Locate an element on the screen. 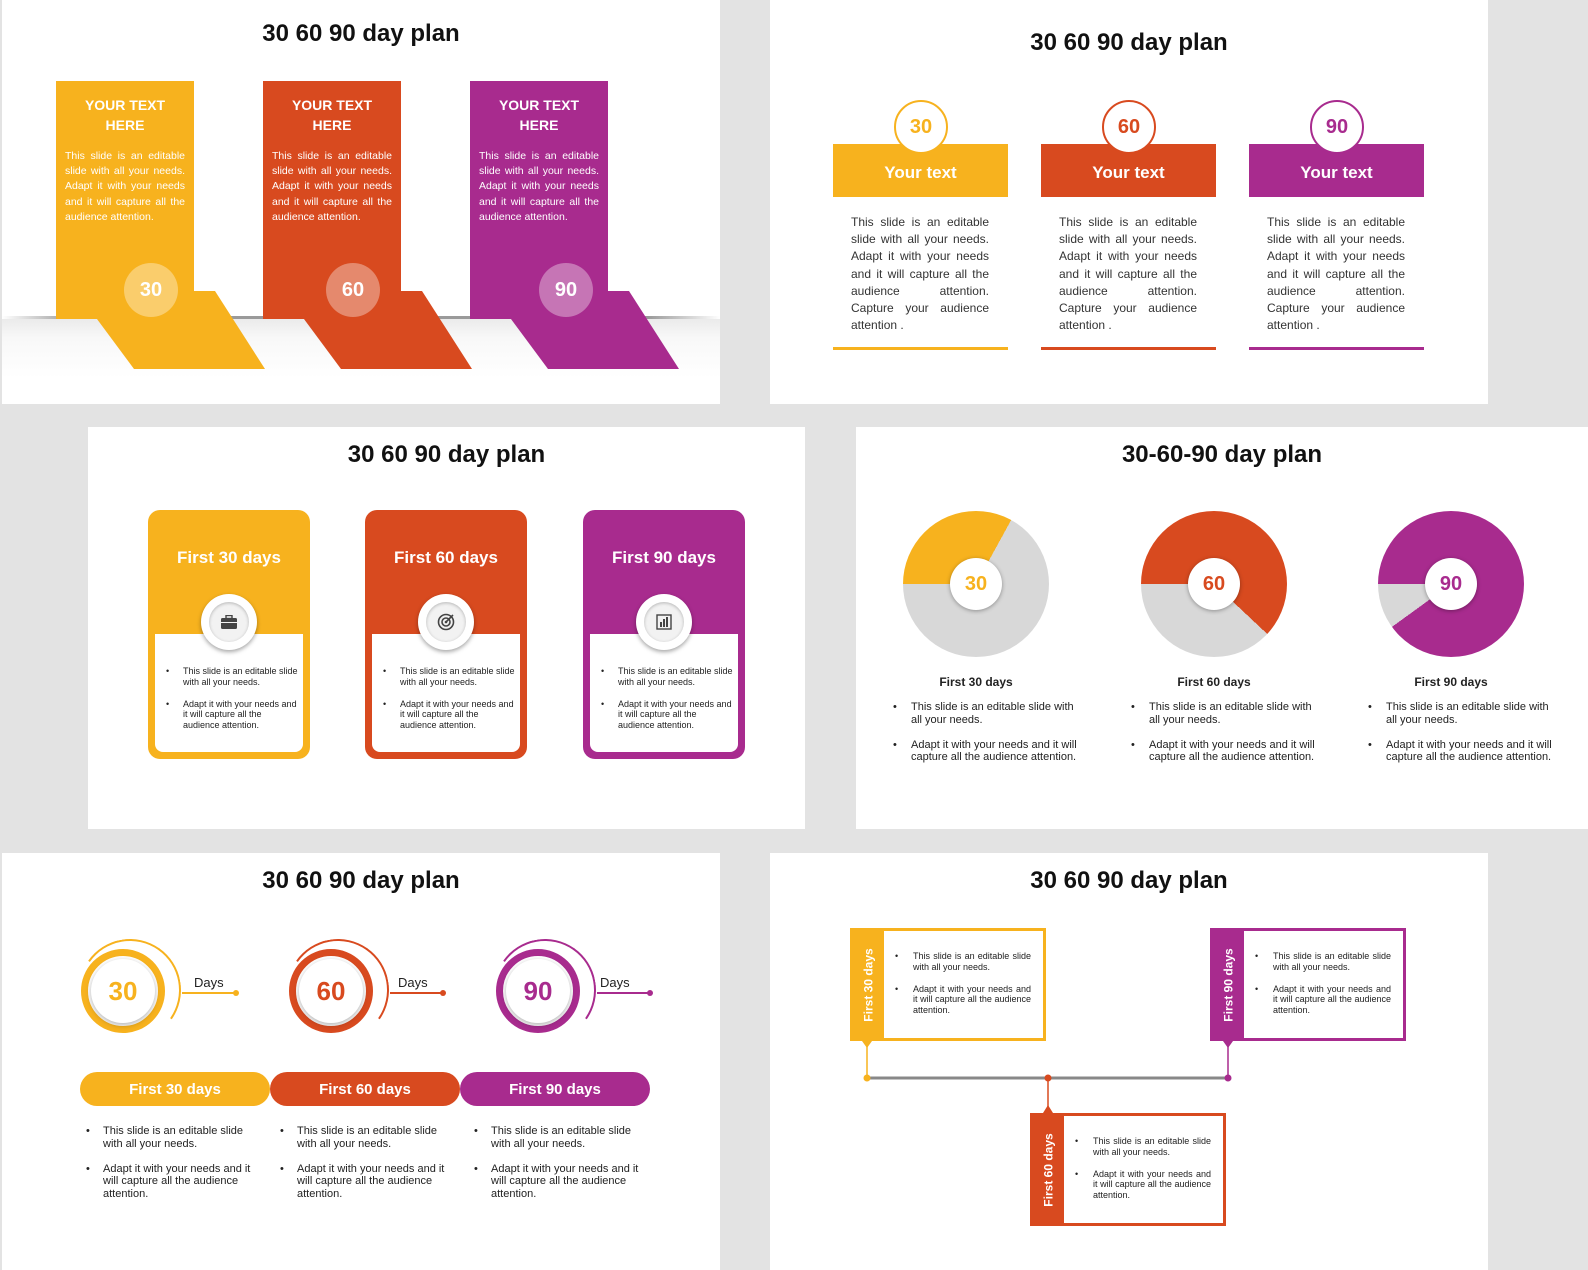  period-bar-90: First 90 days is located at coordinates (555, 1089).